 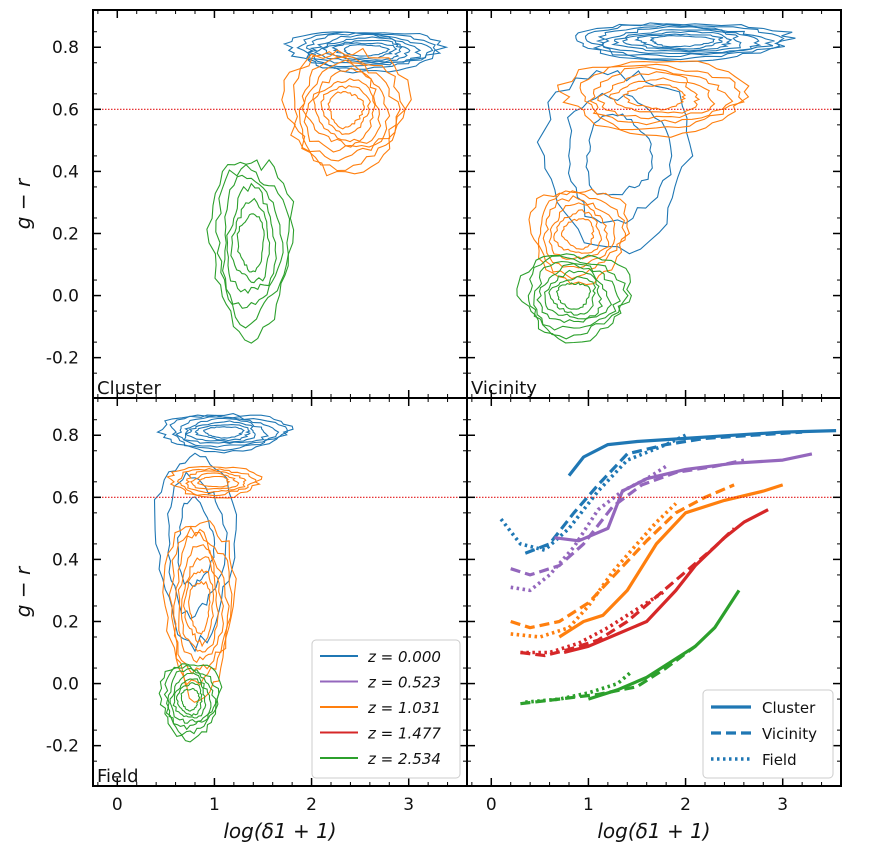 What do you see at coordinates (404, 708) in the screenshot?
I see `legend-label: z = 1.031` at bounding box center [404, 708].